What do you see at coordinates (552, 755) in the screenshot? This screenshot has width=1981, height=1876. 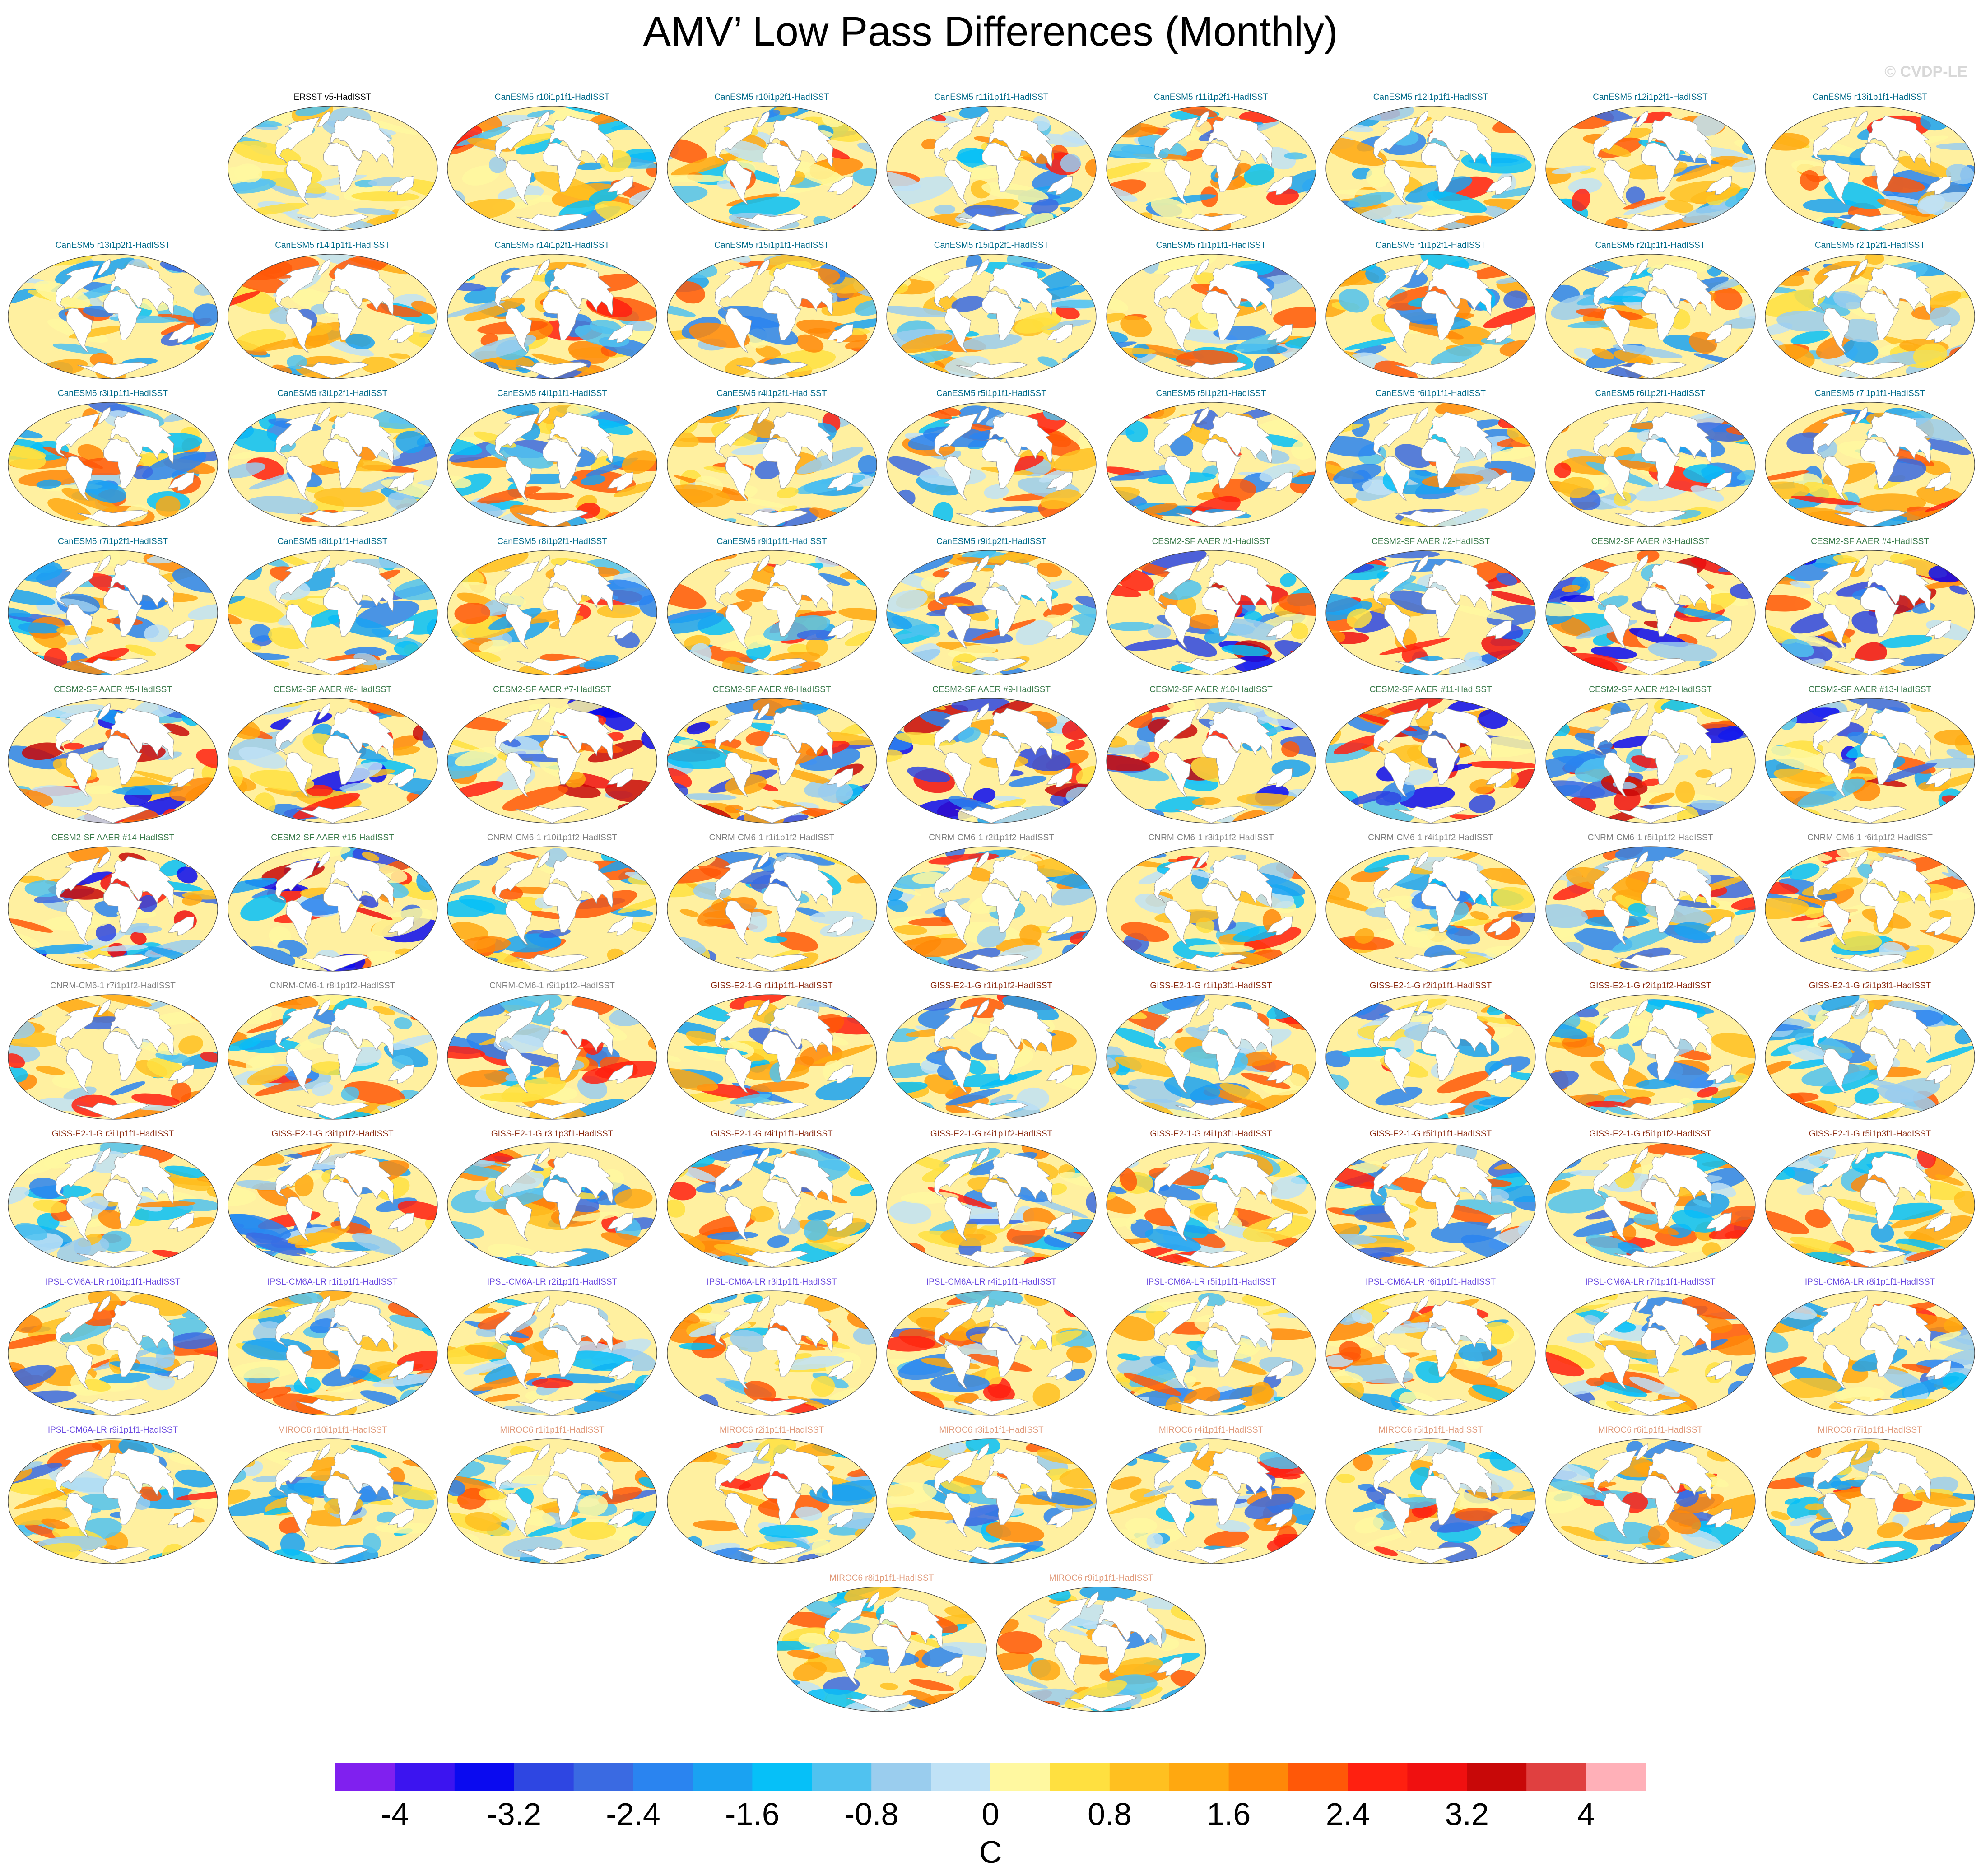 I see `map-panel: CESM2-SF AAER #7-HadISST` at bounding box center [552, 755].